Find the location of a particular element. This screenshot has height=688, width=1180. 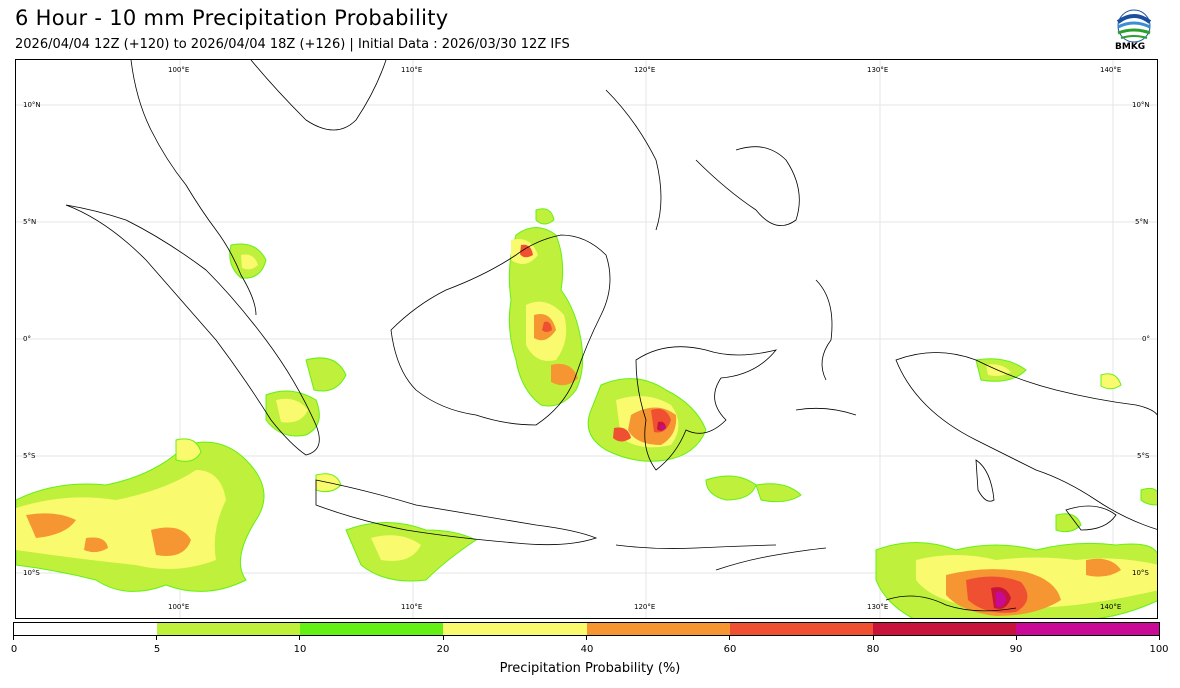

colorbar-tick-label: 20 is located at coordinates (443, 649).